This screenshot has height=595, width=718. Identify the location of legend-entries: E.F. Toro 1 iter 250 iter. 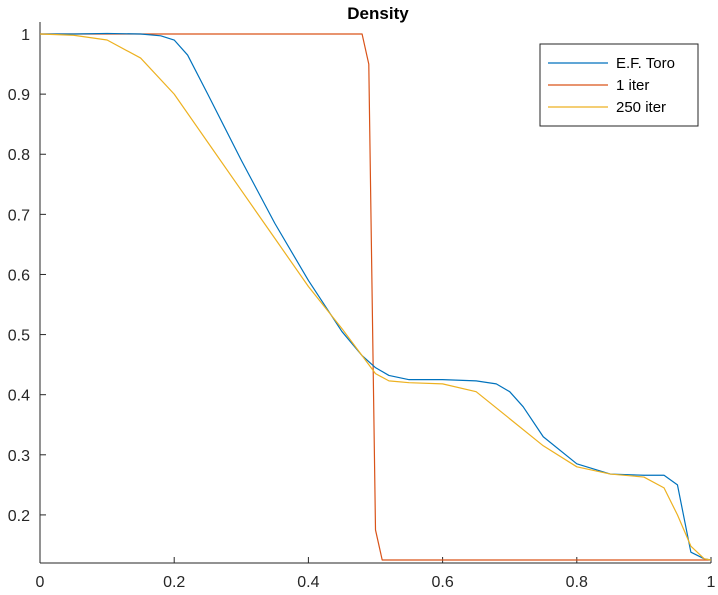
(611, 85).